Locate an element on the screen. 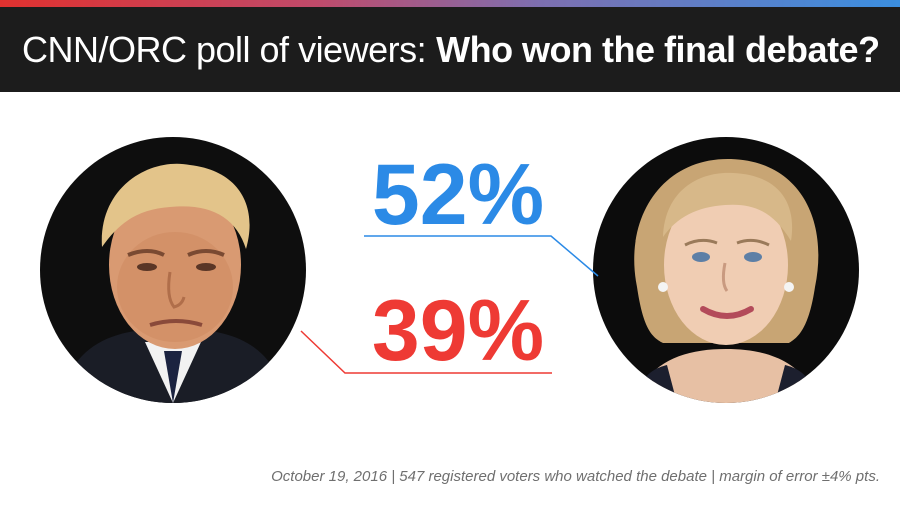 This screenshot has height=506, width=900. title-lead: CNN/ORC poll of viewers: is located at coordinates (224, 49).